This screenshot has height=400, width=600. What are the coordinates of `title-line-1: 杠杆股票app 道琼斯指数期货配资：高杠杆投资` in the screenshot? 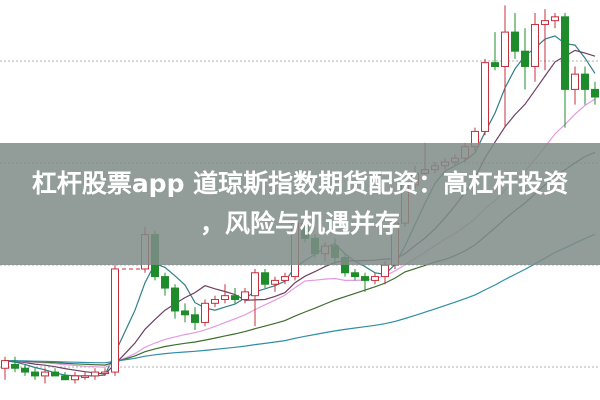 It's located at (300, 183).